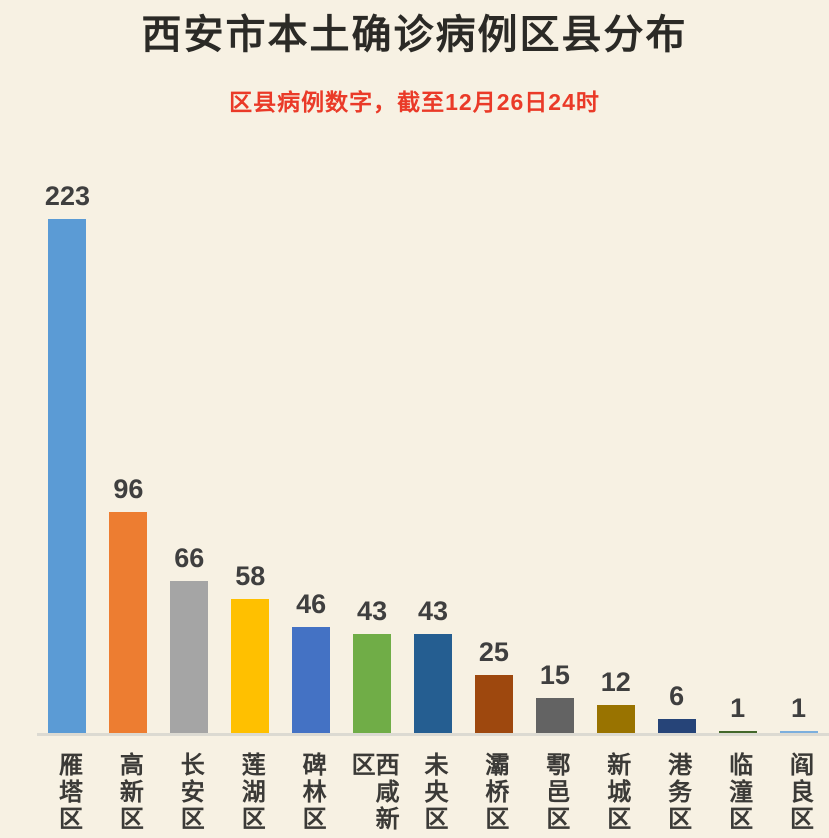 The height and width of the screenshot is (838, 829). Describe the element at coordinates (128, 488) in the screenshot. I see `bar-value-label: 96` at that location.